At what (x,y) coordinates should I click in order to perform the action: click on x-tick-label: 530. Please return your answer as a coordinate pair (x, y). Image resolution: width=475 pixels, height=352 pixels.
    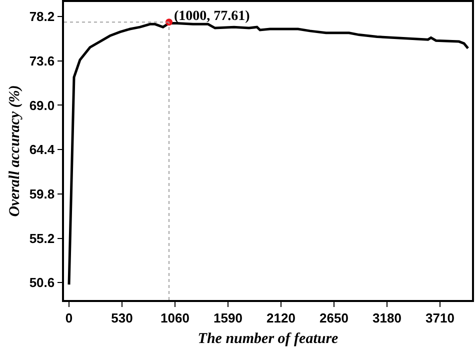
    Looking at the image, I should click on (122, 318).